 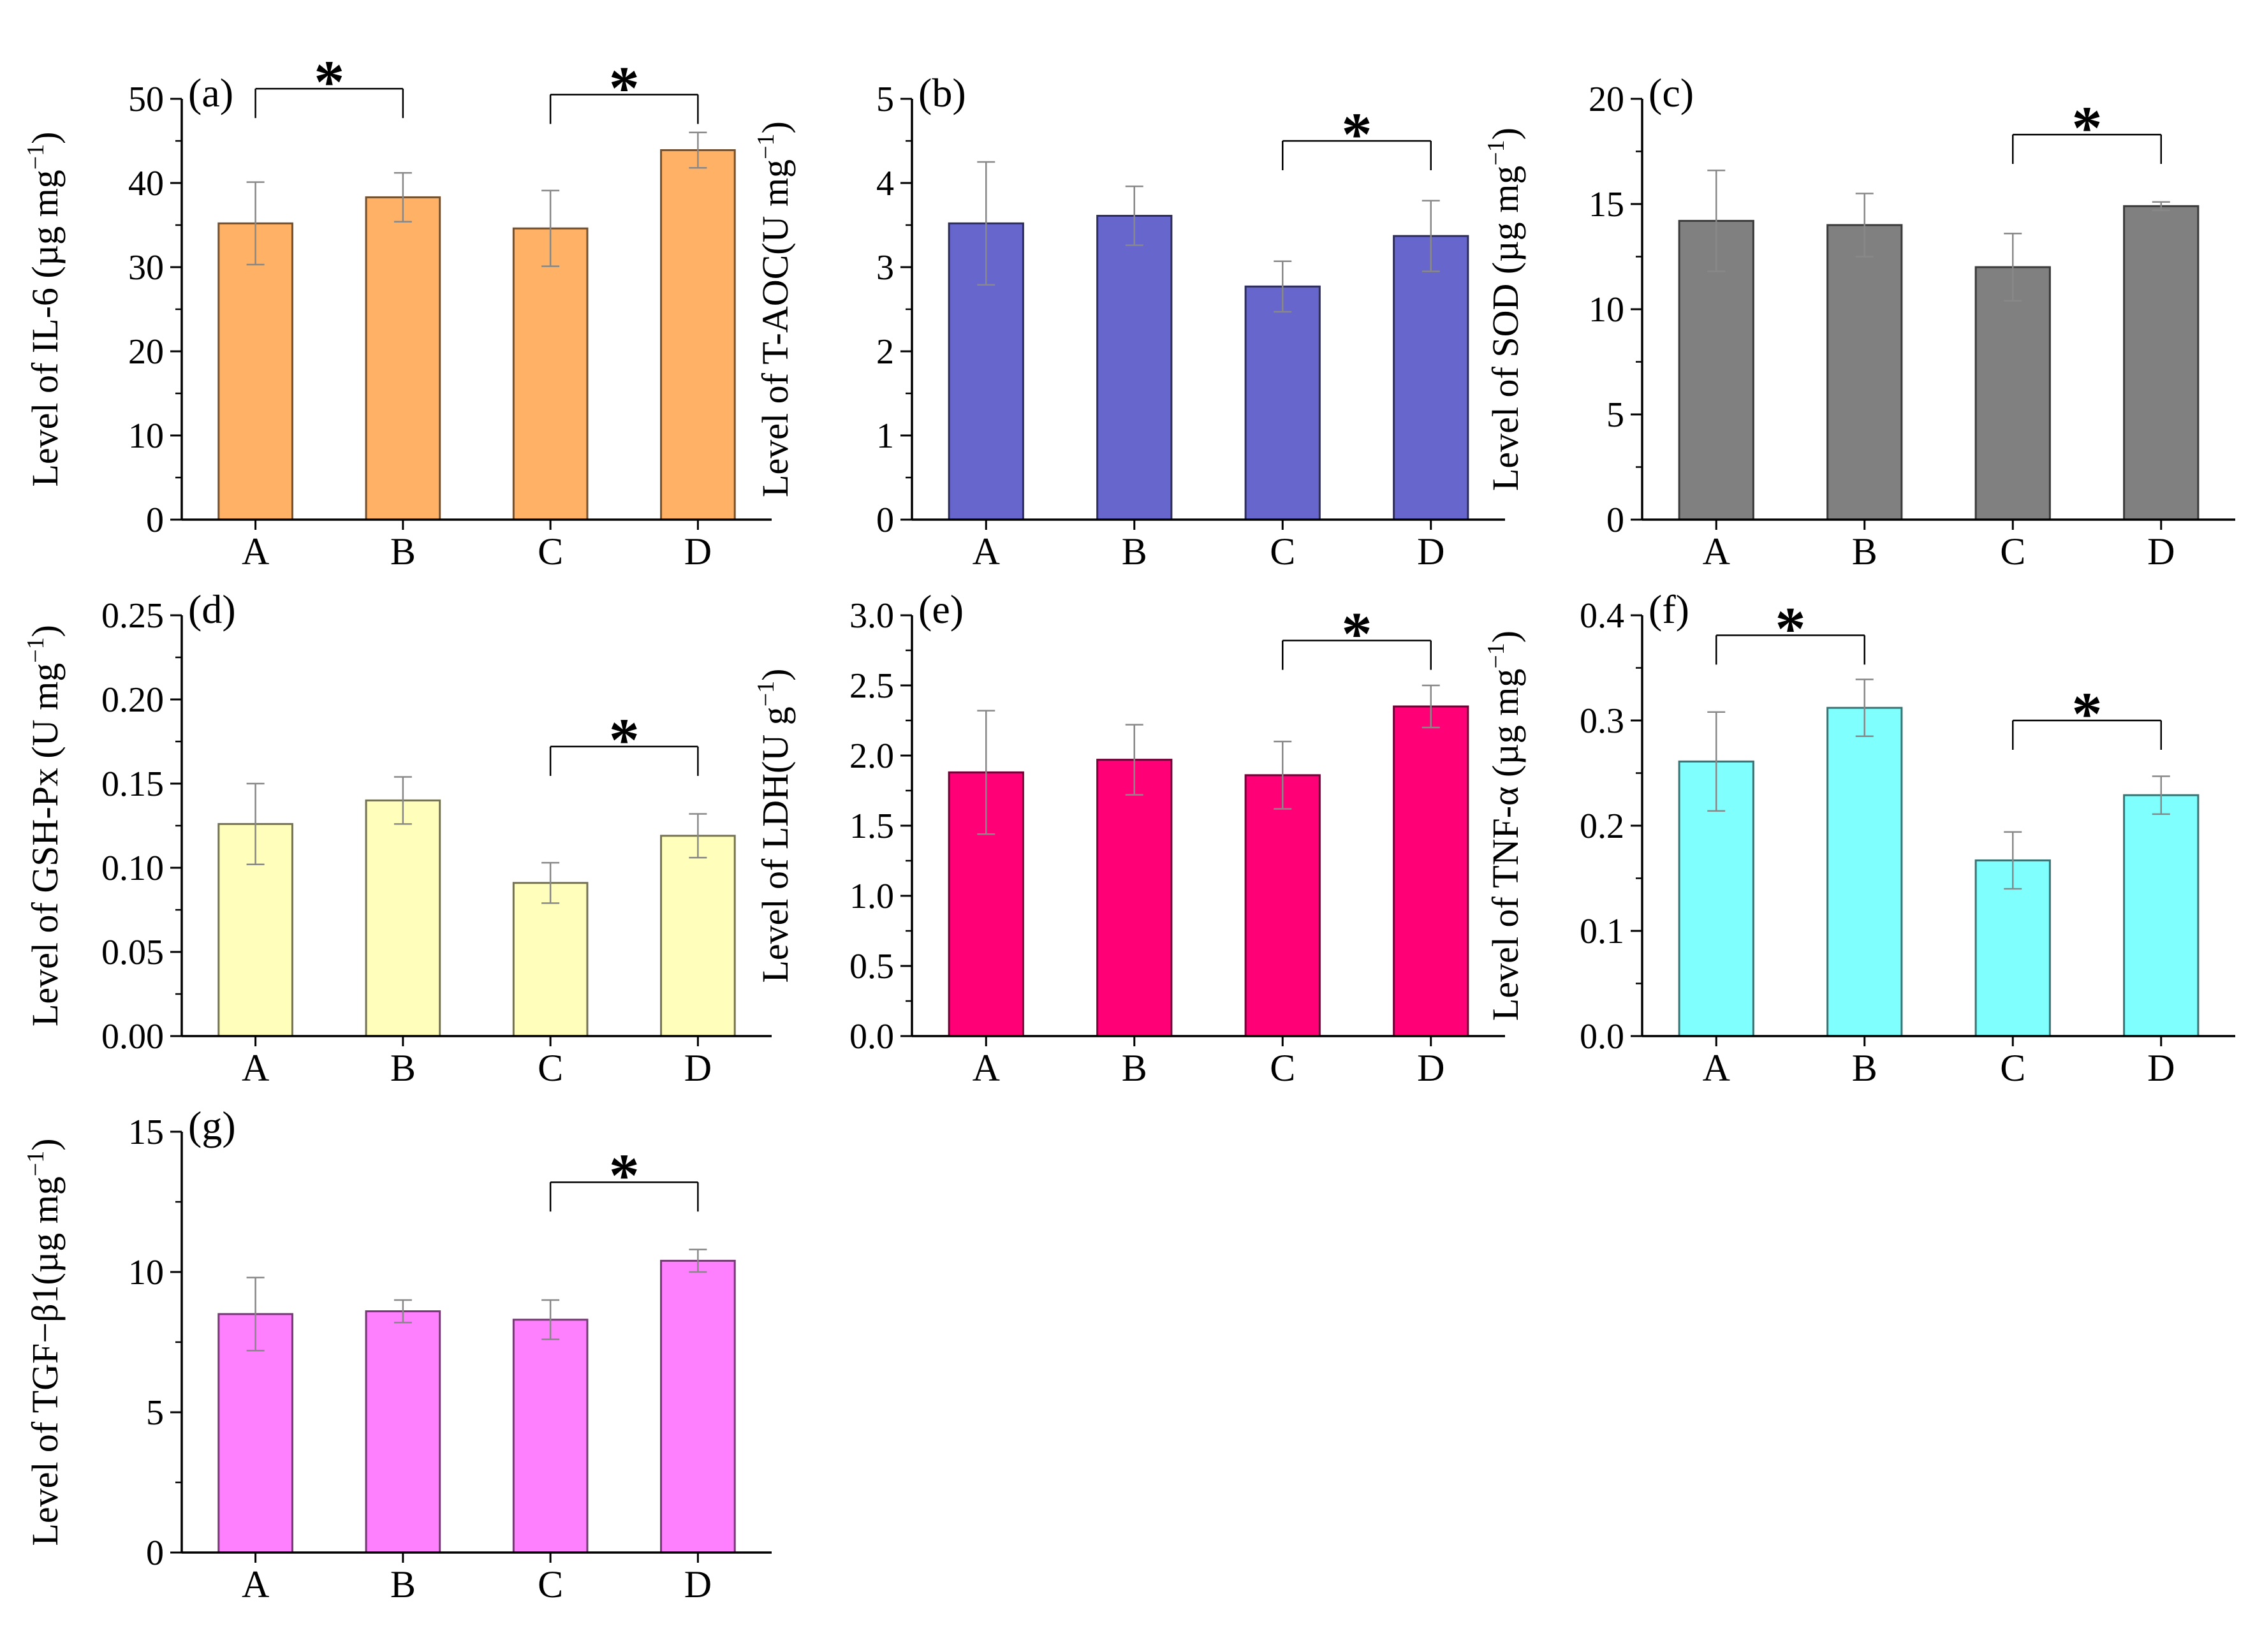 I want to click on x-tick-label-d-b: B, so click(x=403, y=1068).